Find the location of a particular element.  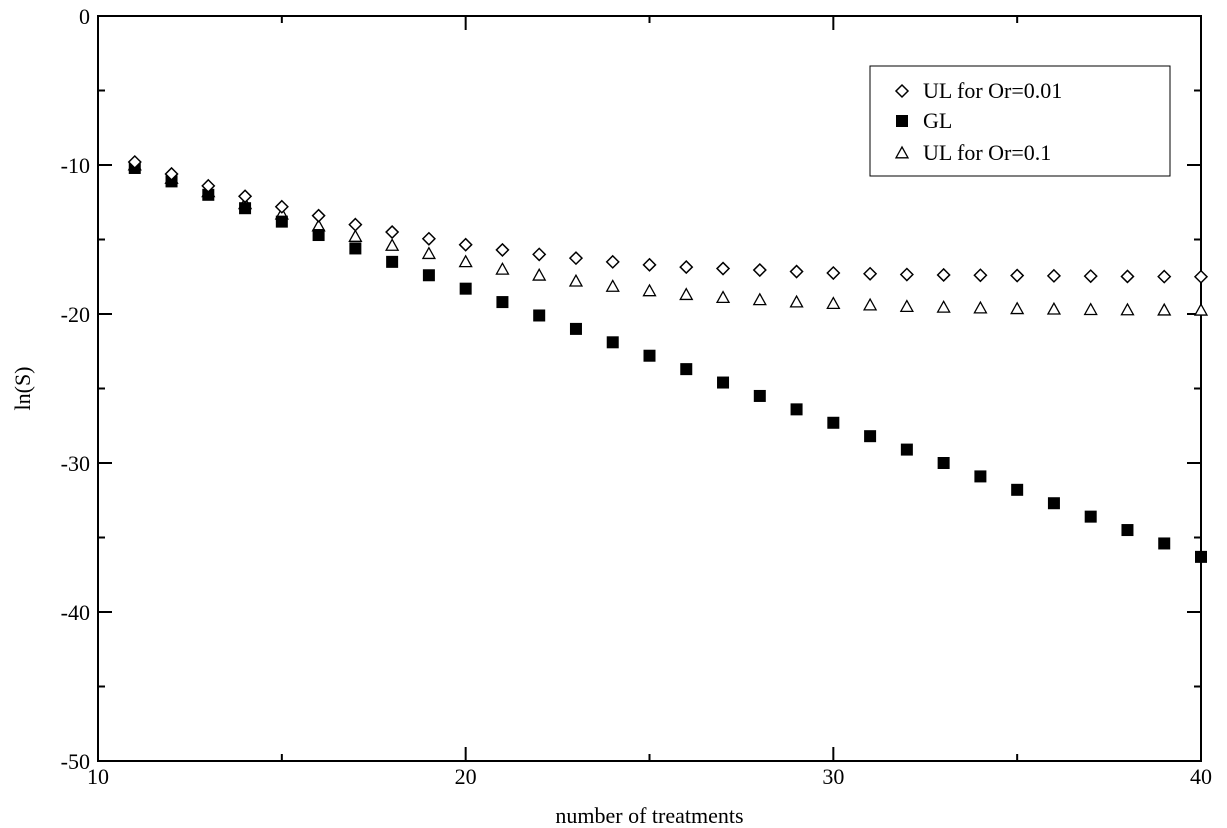

x-axis-label: number of treatments is located at coordinates (649, 815).